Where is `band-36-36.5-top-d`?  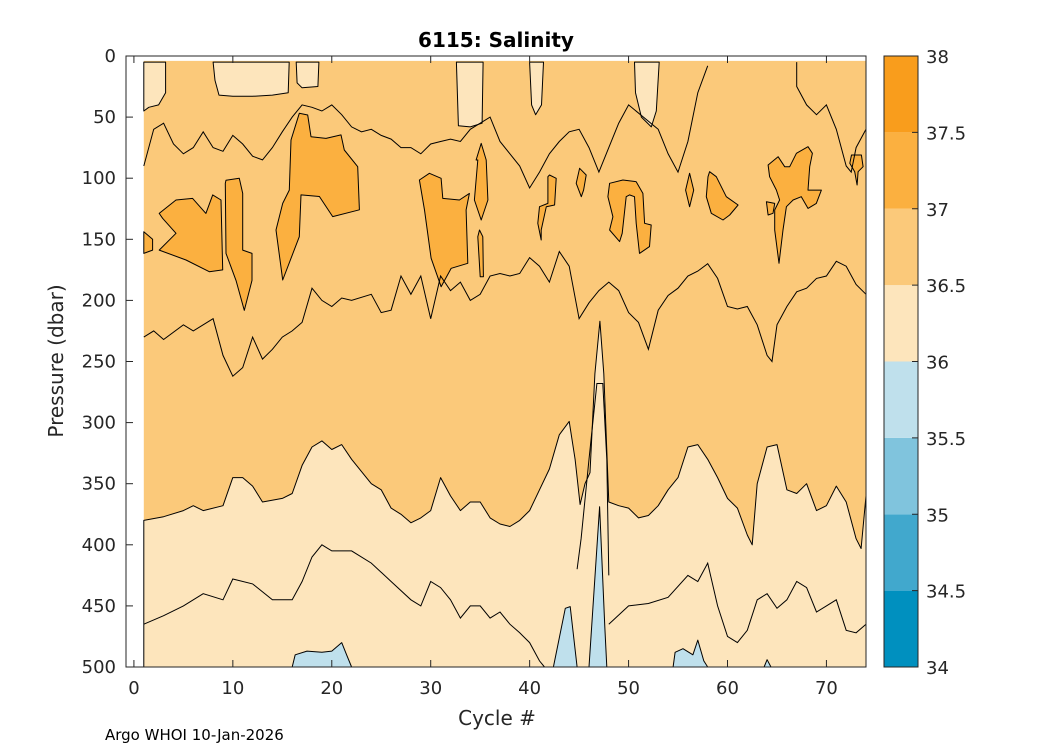 band-36-36.5-top-d is located at coordinates (469, 94).